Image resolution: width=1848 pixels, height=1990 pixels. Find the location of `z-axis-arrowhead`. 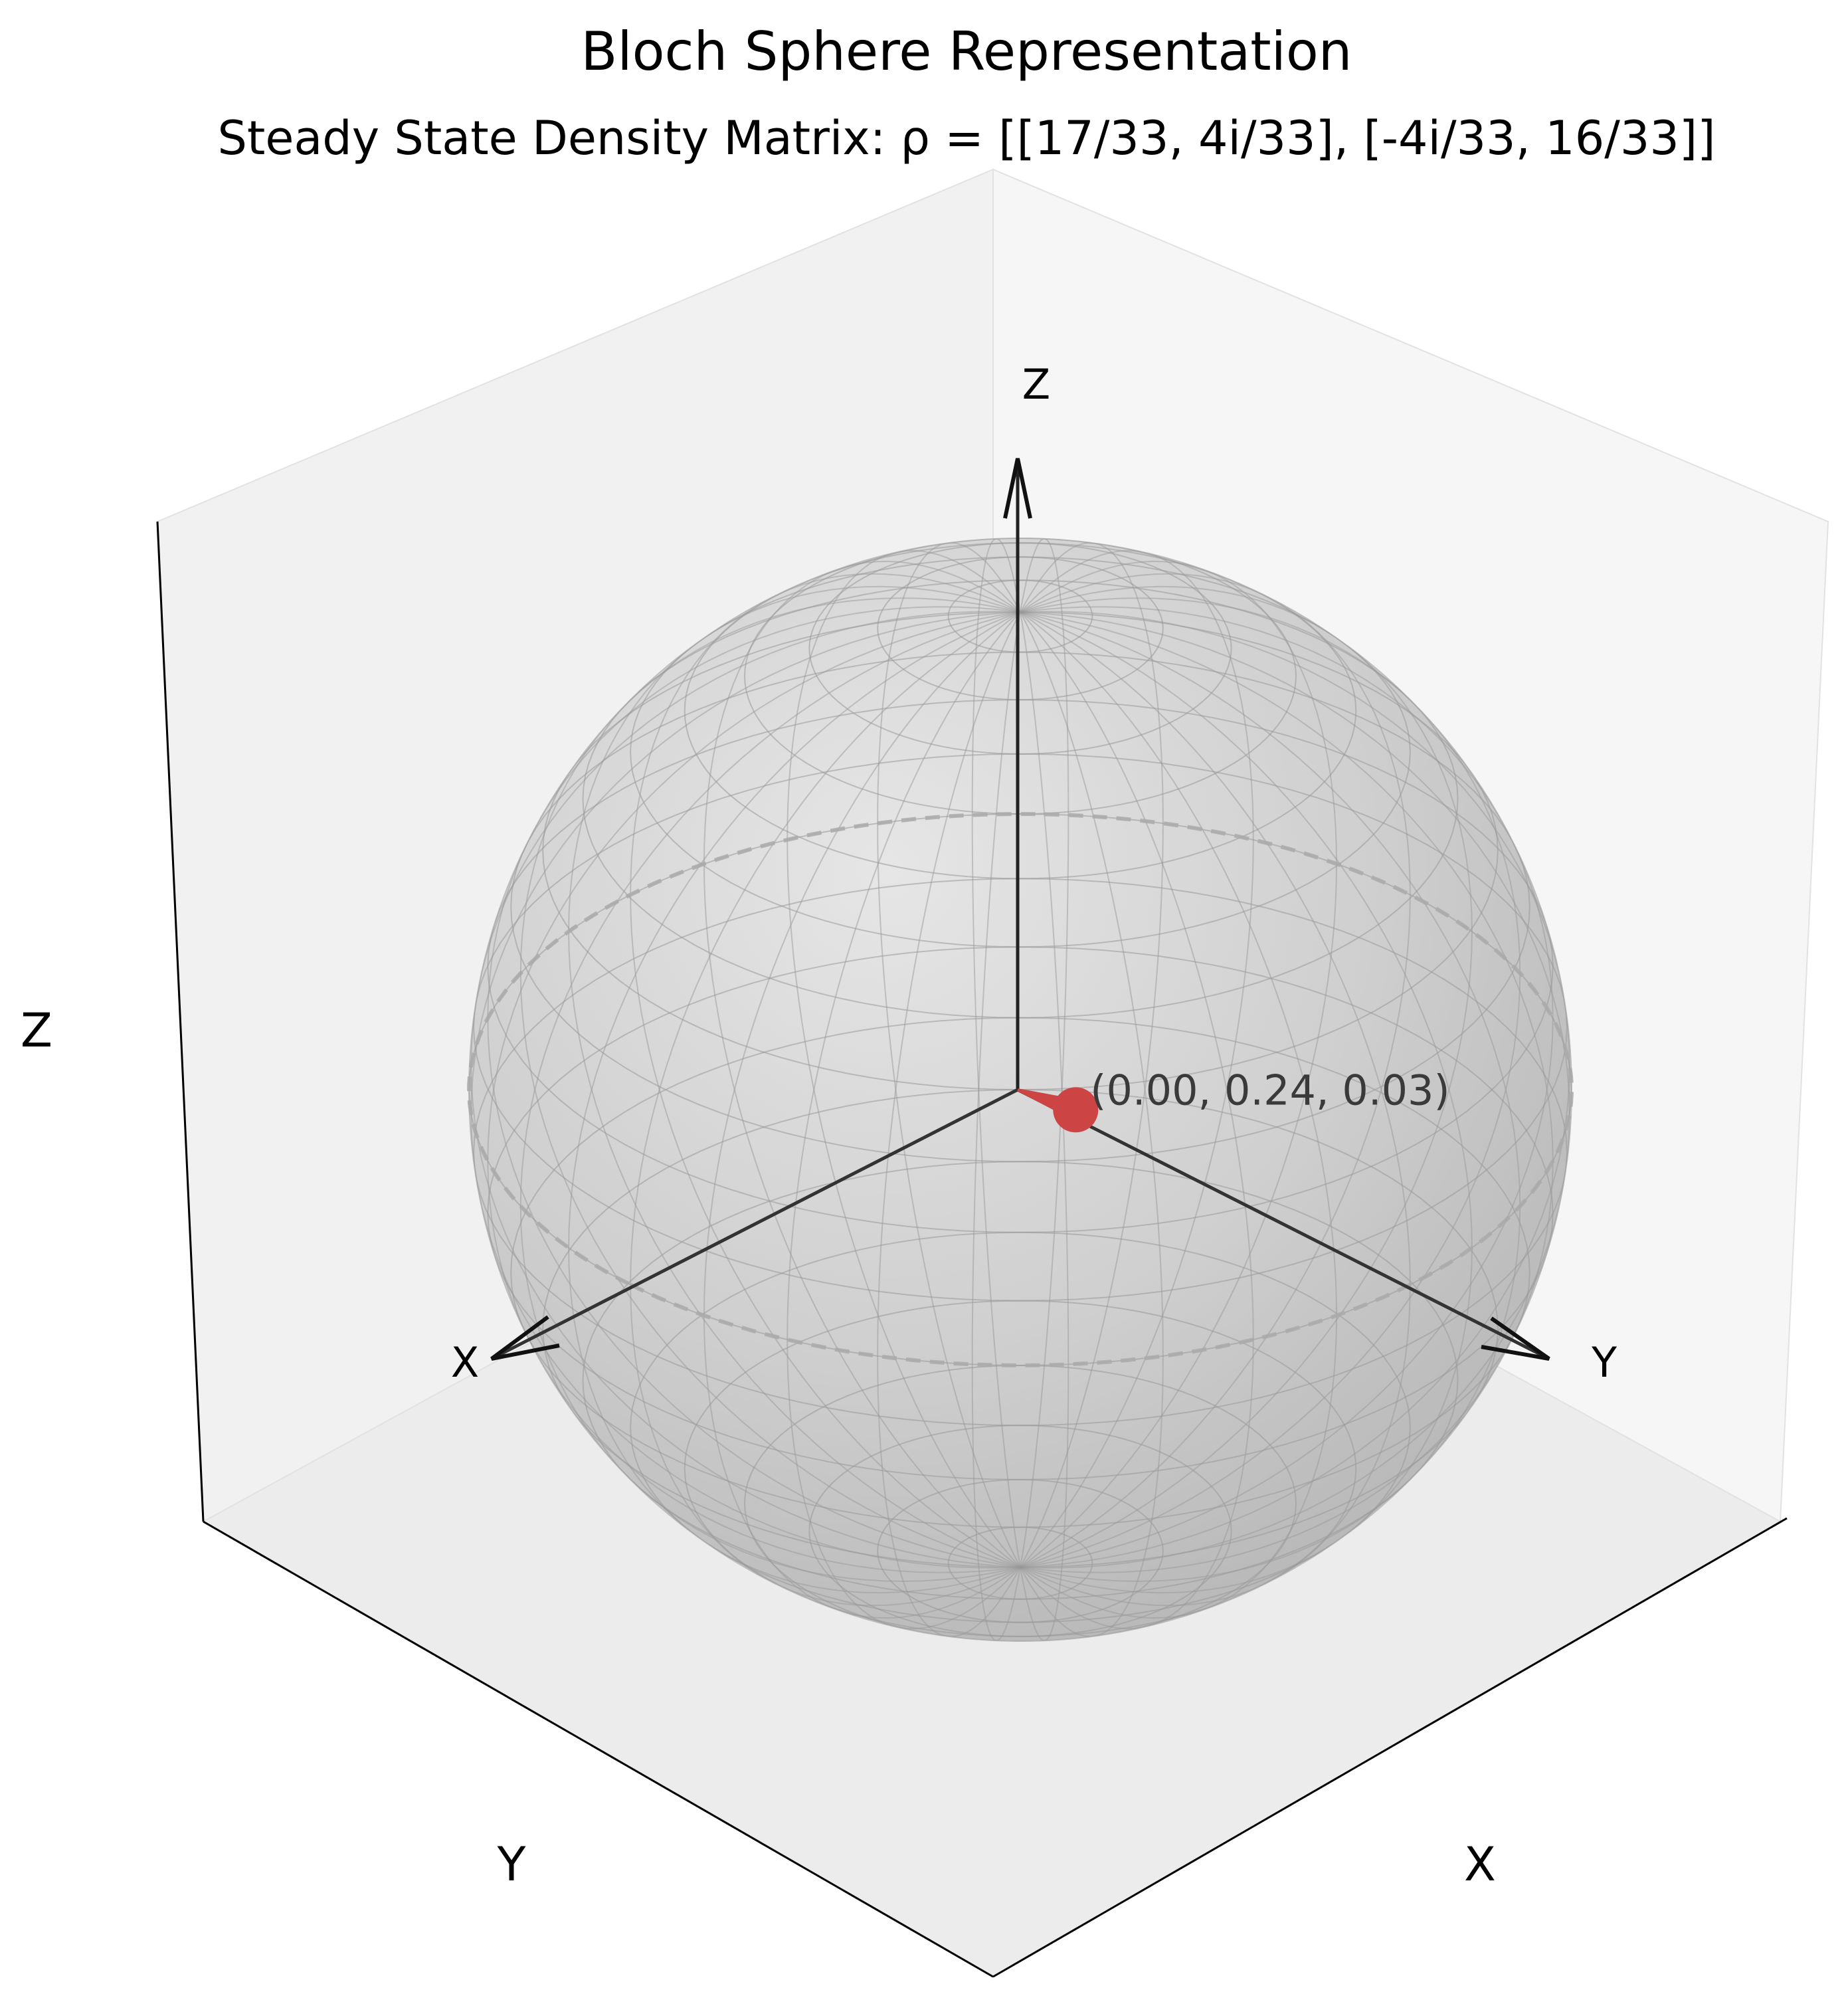

z-axis-arrowhead is located at coordinates (1017, 488).